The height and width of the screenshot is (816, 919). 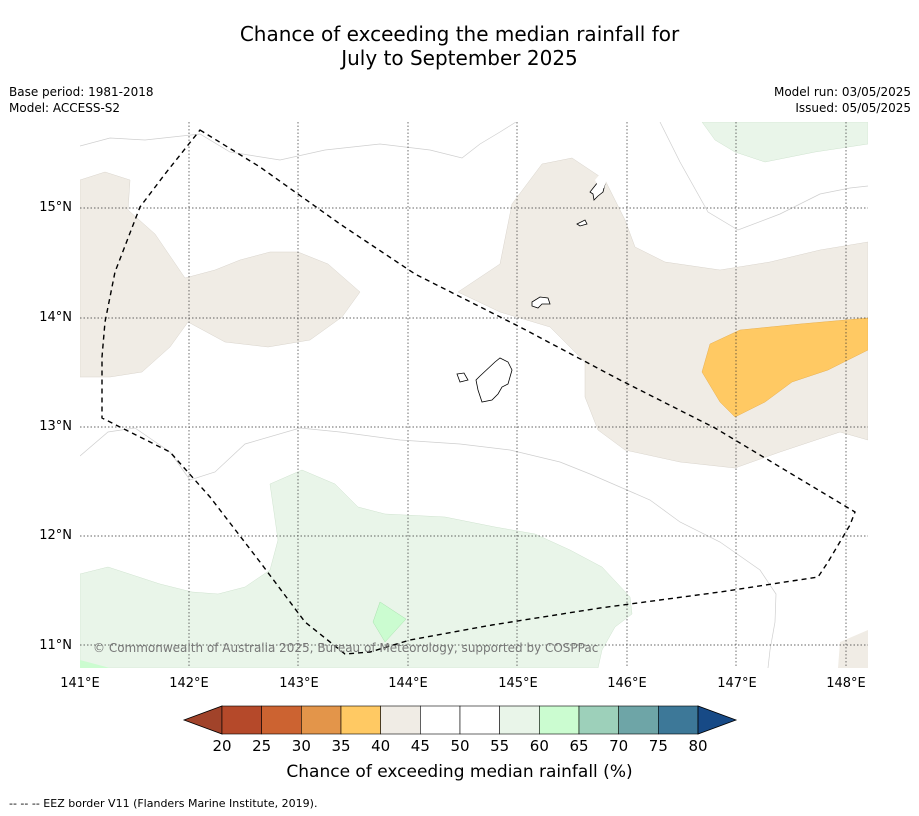 I want to click on colorbar-tick-label: 20, so click(x=222, y=746).